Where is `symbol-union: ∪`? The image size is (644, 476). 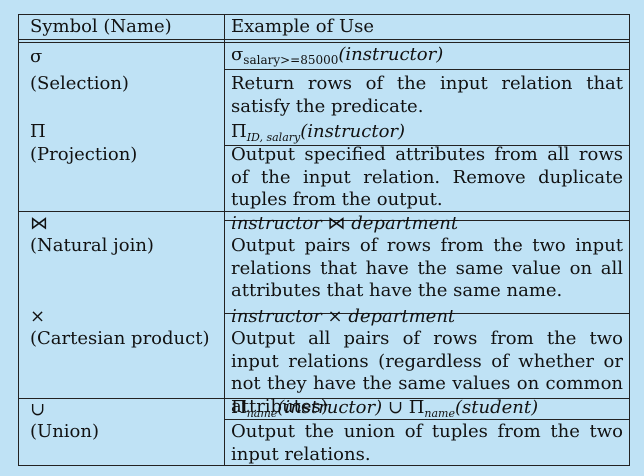 symbol-union: ∪ is located at coordinates (38, 409).